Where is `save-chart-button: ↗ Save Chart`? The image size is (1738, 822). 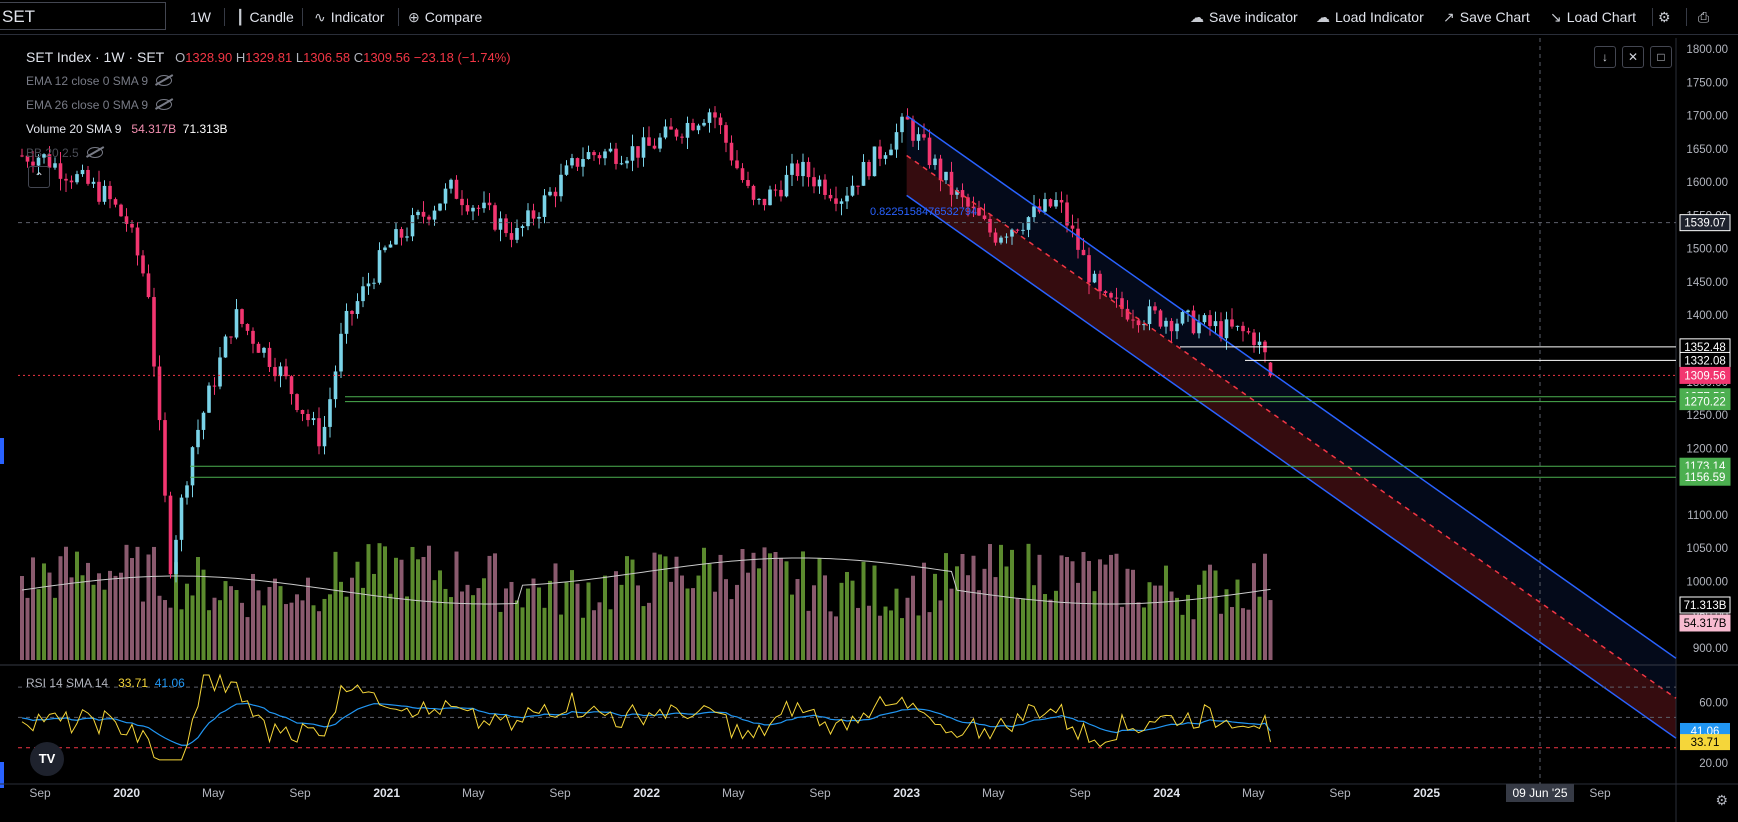 save-chart-button: ↗ Save Chart is located at coordinates (1486, 17).